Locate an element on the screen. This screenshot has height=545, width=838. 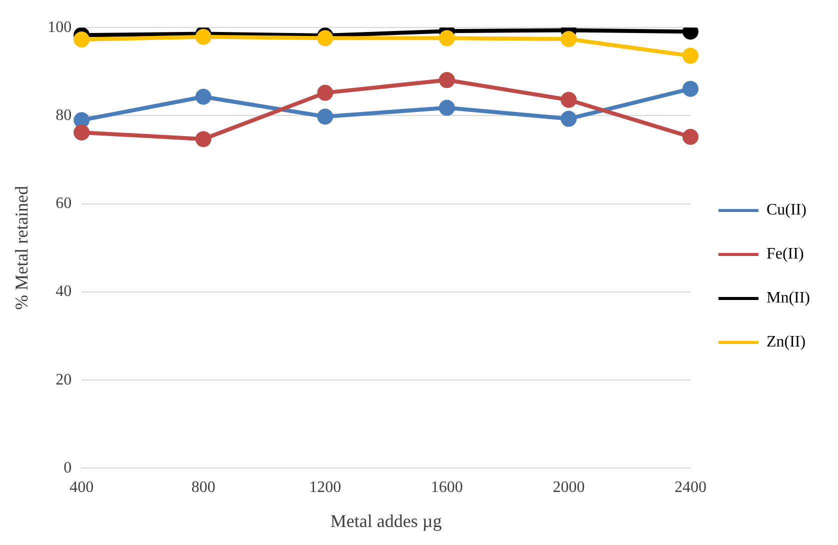
x-tick-label: 2000 is located at coordinates (568, 487).